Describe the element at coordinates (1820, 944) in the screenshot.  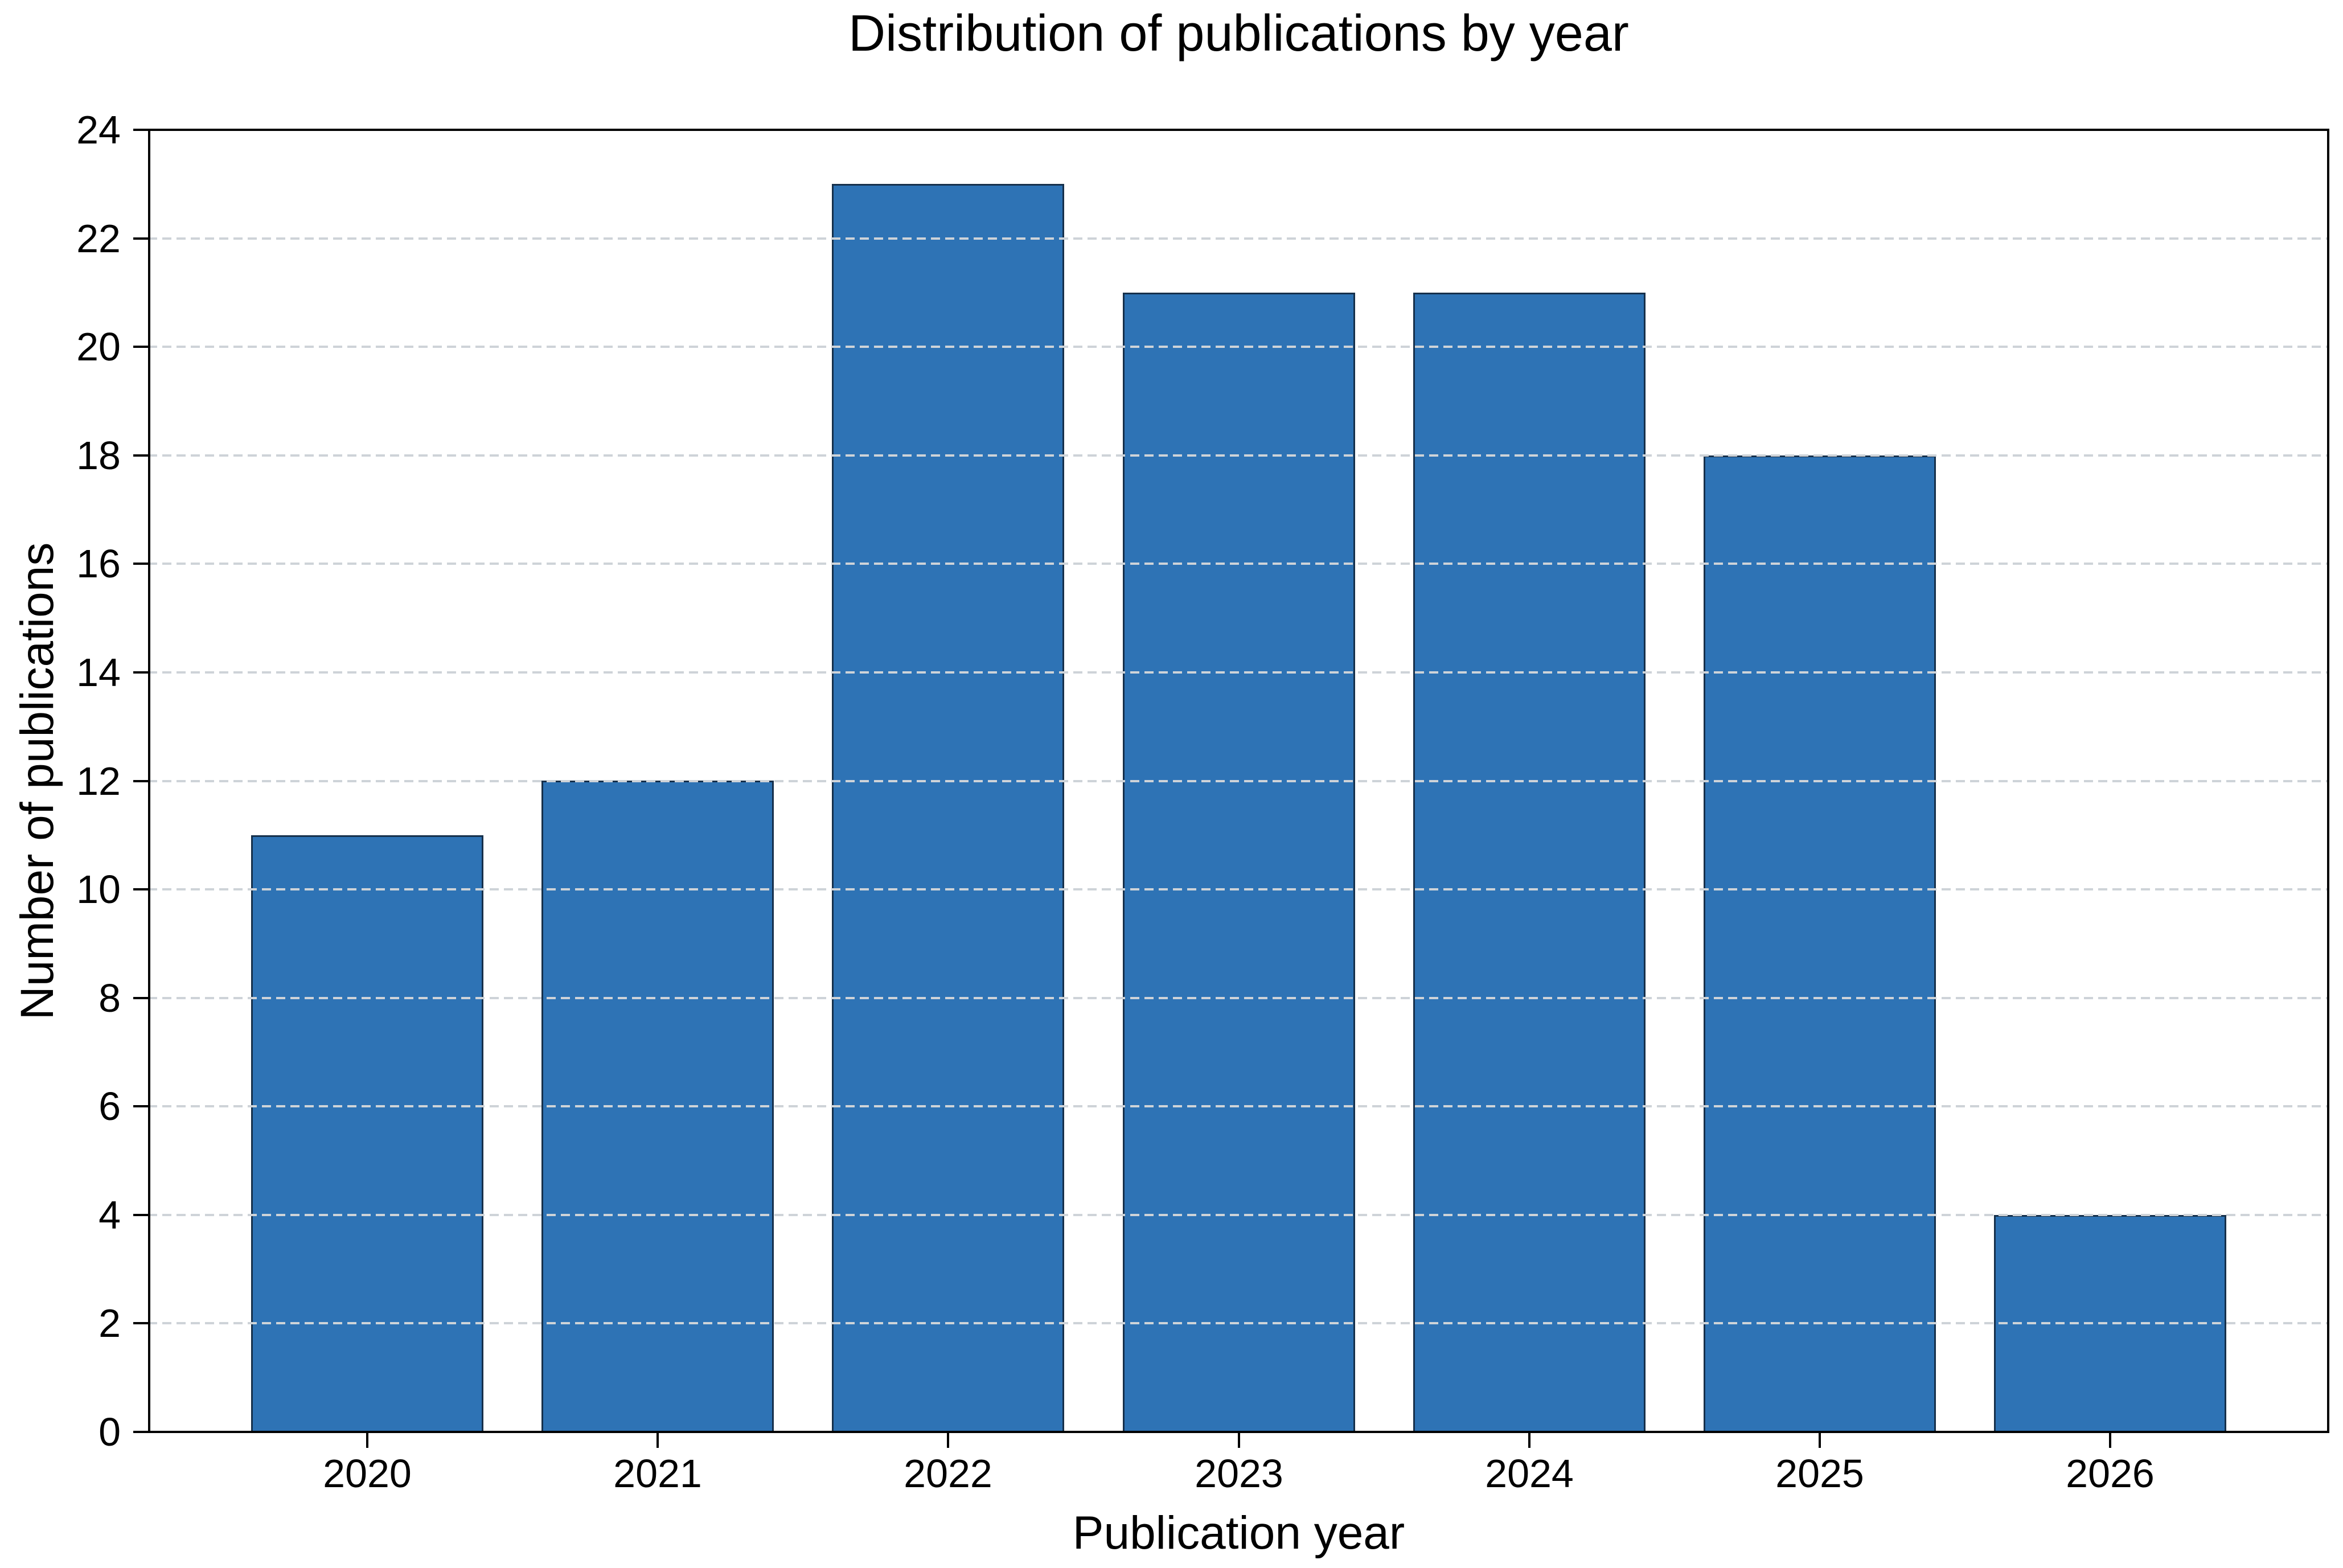
I see `bar-2025` at that location.